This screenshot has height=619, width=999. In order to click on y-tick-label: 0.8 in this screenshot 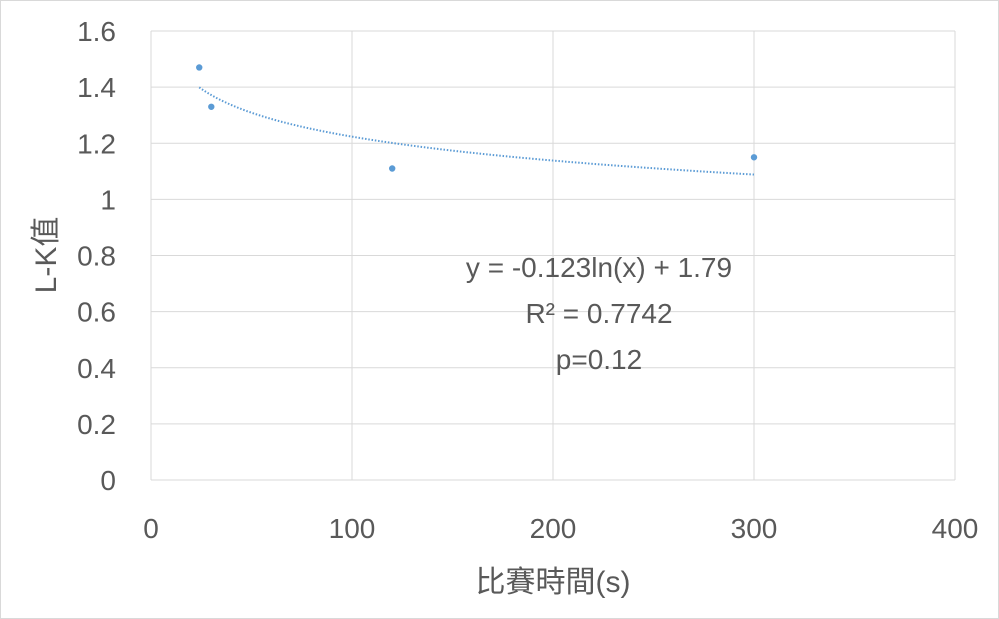, I will do `click(96, 256)`.